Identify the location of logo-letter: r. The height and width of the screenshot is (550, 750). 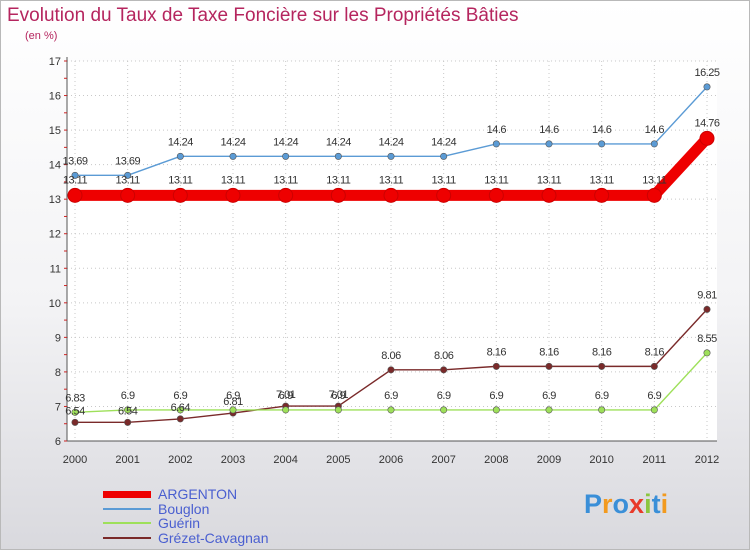
(607, 504).